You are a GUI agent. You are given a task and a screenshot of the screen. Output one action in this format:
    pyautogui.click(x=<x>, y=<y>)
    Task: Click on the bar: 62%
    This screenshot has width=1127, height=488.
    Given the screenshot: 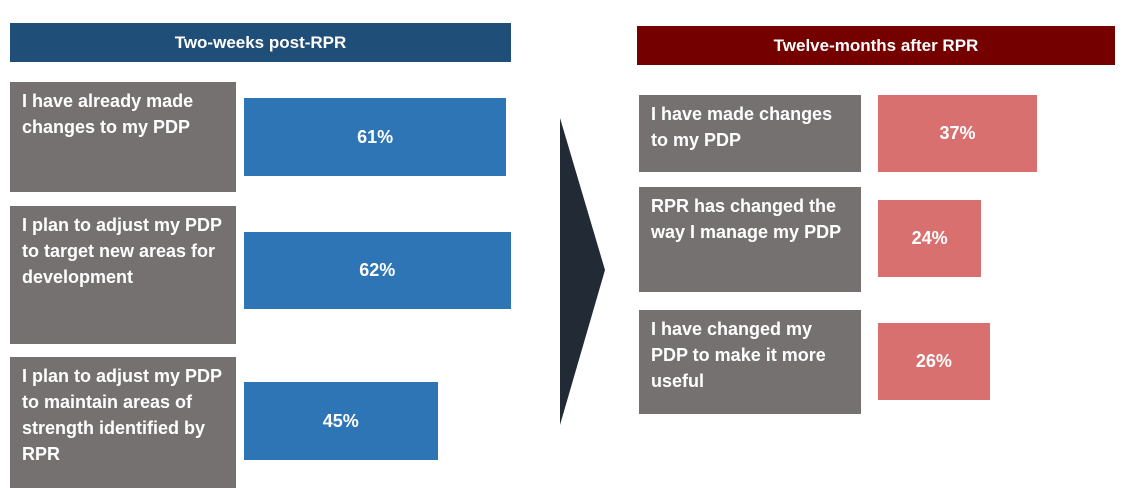 What is the action you would take?
    pyautogui.click(x=377, y=270)
    